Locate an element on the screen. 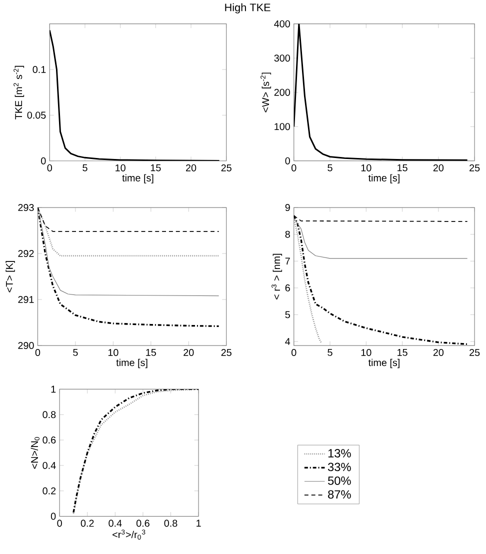 The image size is (486, 554). y-tick-label: 0.4 is located at coordinates (49, 465).